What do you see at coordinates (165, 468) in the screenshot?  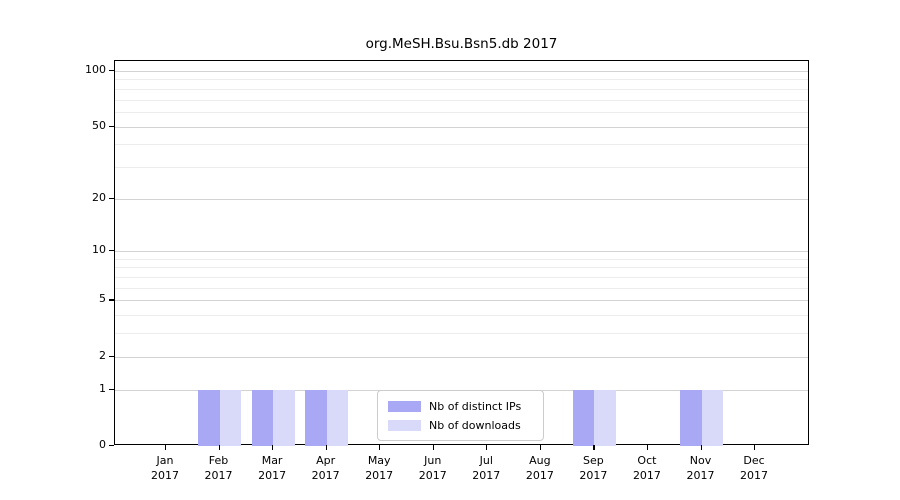 I see `x-tick-label: Jan 2017` at bounding box center [165, 468].